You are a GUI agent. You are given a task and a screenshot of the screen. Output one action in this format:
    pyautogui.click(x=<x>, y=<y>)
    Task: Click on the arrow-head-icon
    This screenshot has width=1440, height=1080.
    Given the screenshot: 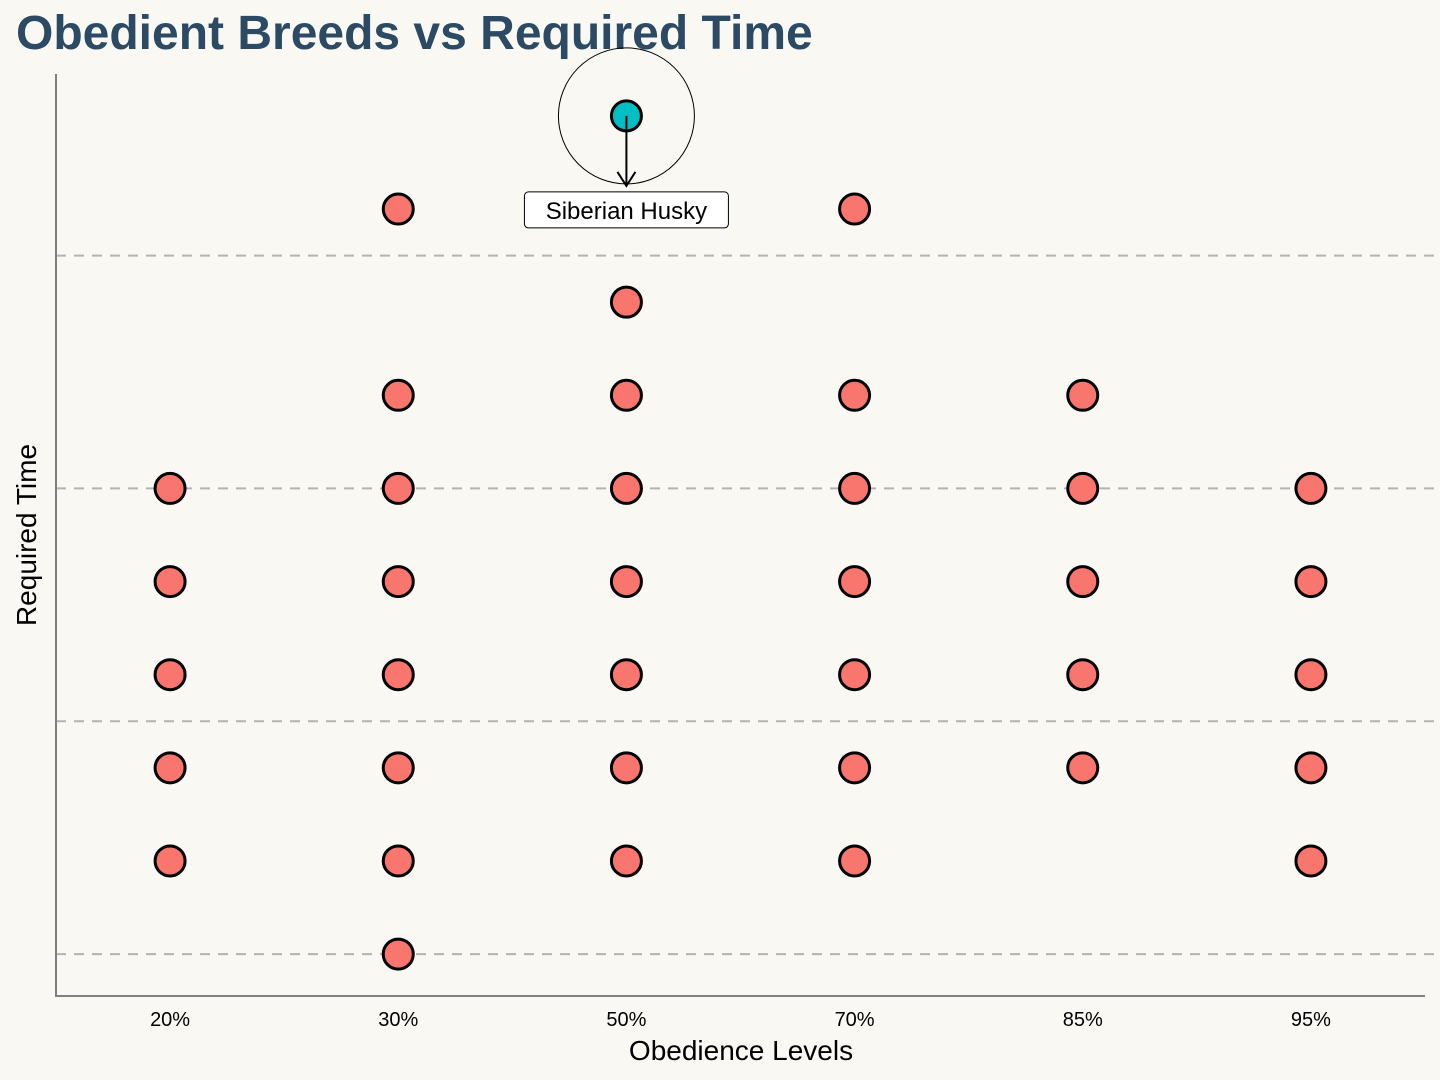 What is the action you would take?
    pyautogui.click(x=626, y=179)
    